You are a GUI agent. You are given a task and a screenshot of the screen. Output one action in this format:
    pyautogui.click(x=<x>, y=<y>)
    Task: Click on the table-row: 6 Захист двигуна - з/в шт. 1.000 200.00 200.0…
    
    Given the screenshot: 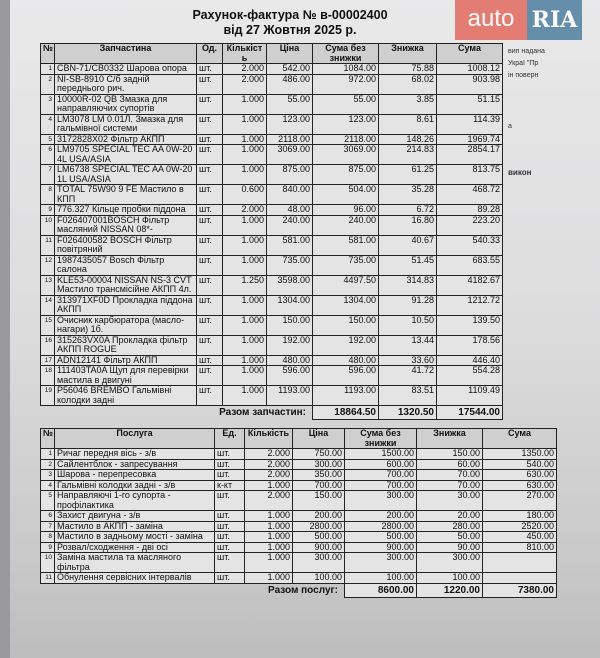 What is the action you would take?
    pyautogui.click(x=298, y=516)
    